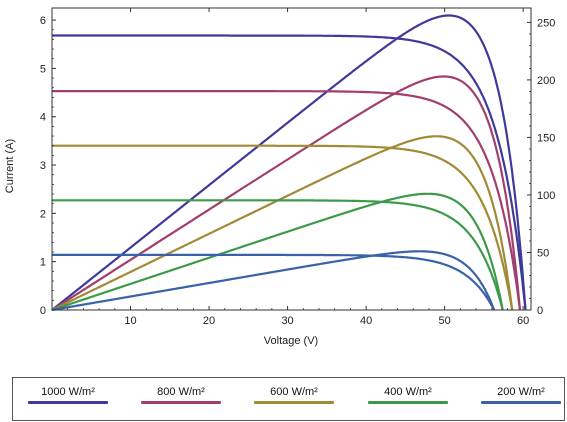 The width and height of the screenshot is (567, 422). I want to click on x-tick-label: 30, so click(287, 321).